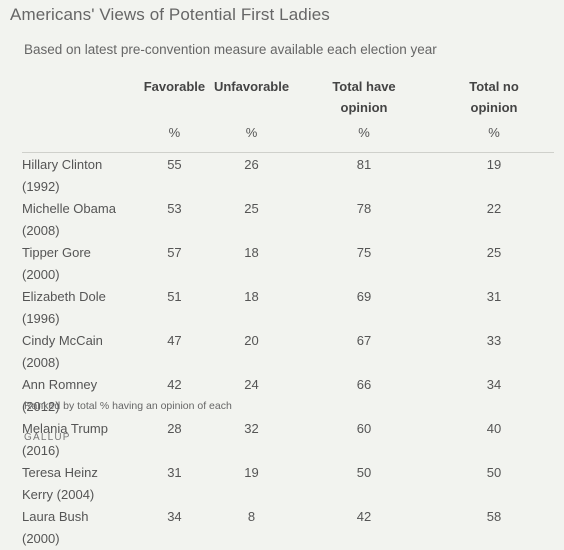 The height and width of the screenshot is (550, 564). What do you see at coordinates (174, 208) in the screenshot?
I see `cell-favorable: 53` at bounding box center [174, 208].